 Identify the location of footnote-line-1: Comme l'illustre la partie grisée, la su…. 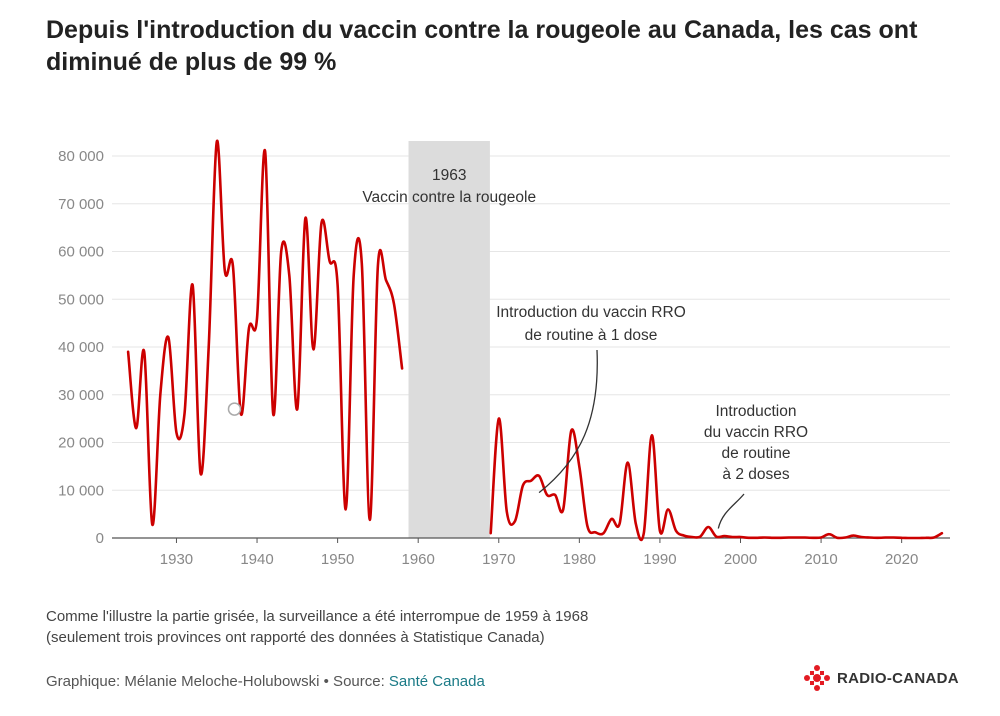
(317, 616).